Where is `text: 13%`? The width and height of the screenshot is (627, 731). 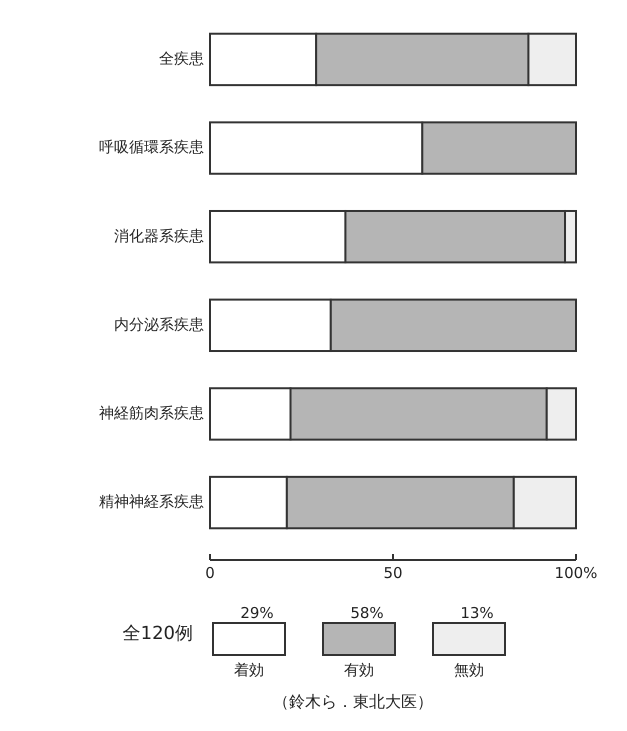 text: 13% is located at coordinates (477, 613).